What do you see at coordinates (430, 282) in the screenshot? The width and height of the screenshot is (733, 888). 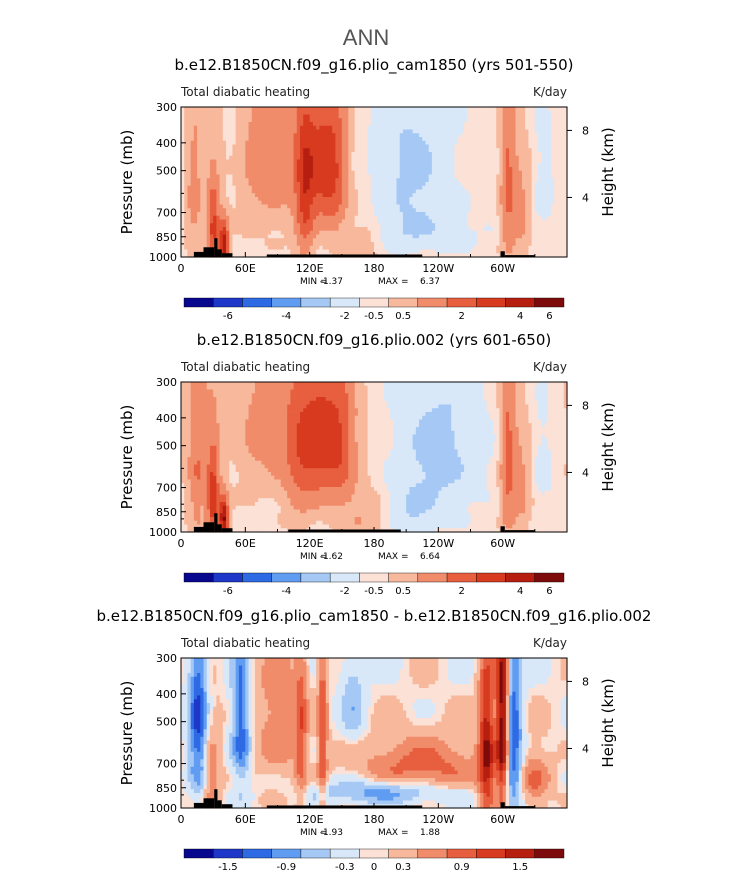 I see `max-value: 6.37` at bounding box center [430, 282].